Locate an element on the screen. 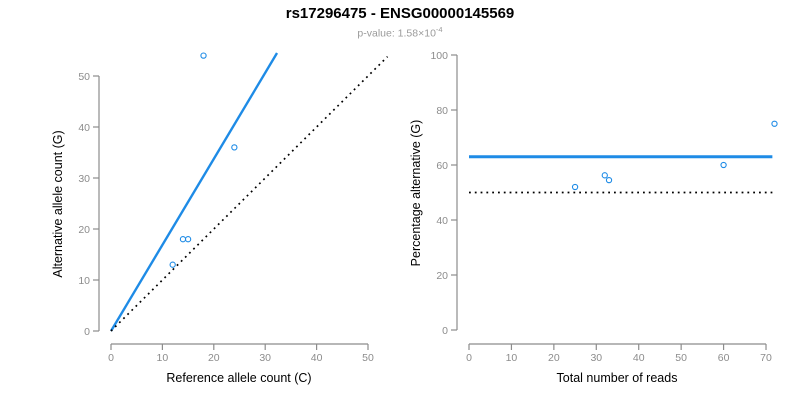 The width and height of the screenshot is (800, 400). y-tick-label: 30 is located at coordinates (84, 179).